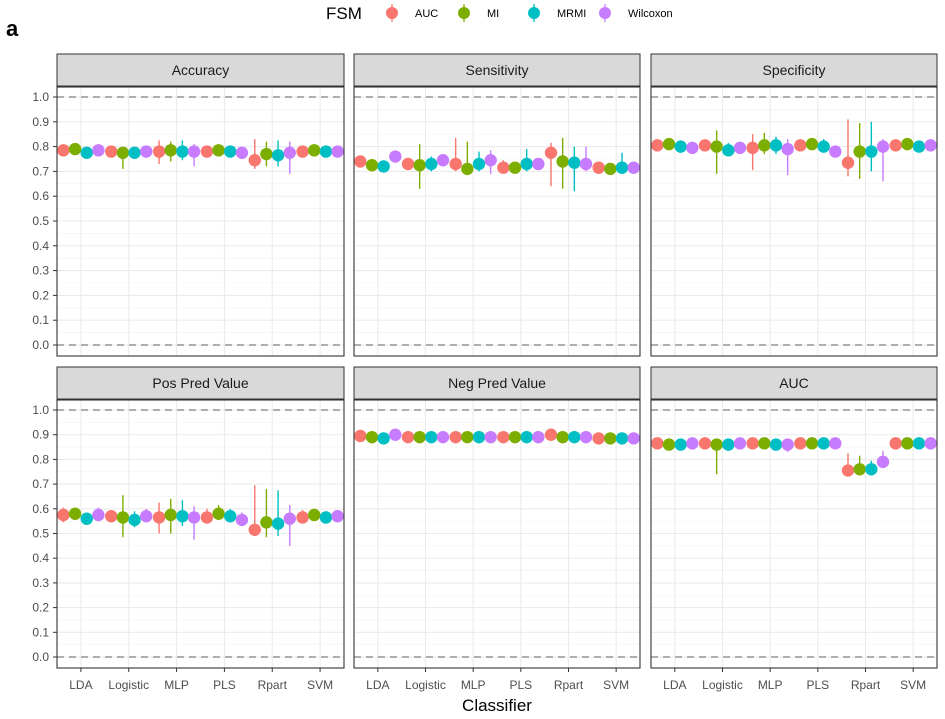 The height and width of the screenshot is (719, 945). Describe the element at coordinates (40, 558) in the screenshot. I see `y-tick-label: 0.4` at that location.